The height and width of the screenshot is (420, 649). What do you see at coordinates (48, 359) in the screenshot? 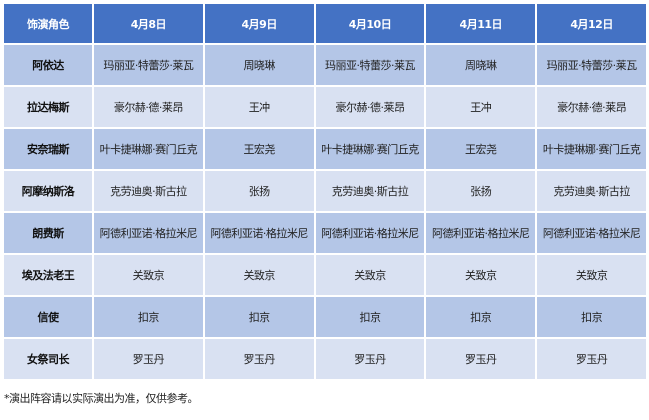
I see `role-cell: 女祭司长` at bounding box center [48, 359].